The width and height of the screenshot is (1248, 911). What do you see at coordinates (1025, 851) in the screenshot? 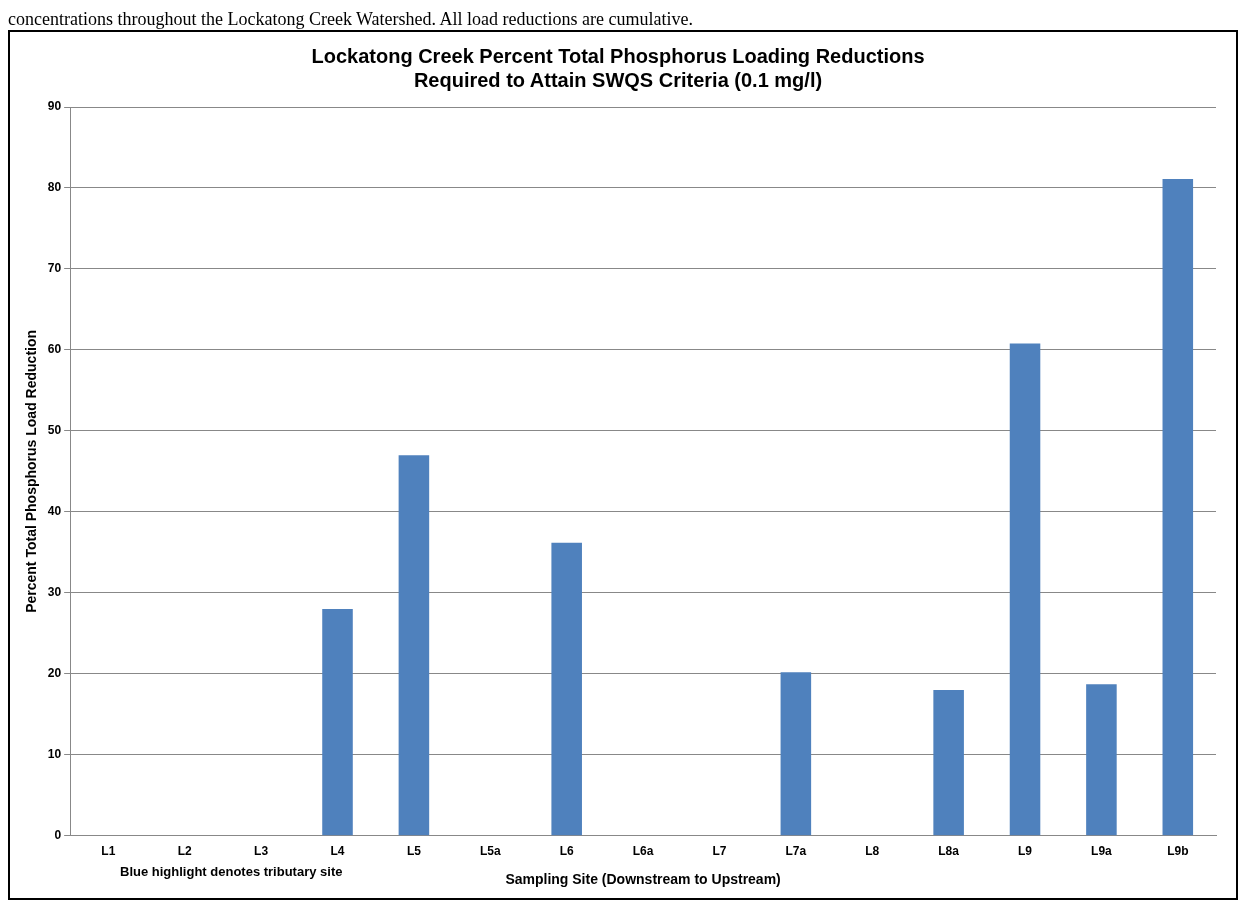
I see `x-tick-label: L9` at bounding box center [1025, 851].